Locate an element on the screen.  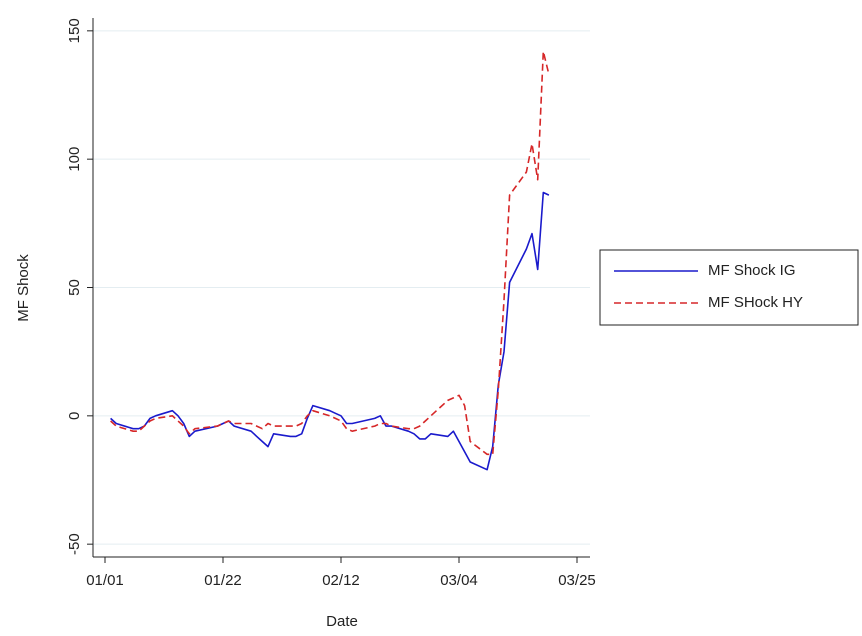
x-tick-label: 01/01 is located at coordinates (105, 580).